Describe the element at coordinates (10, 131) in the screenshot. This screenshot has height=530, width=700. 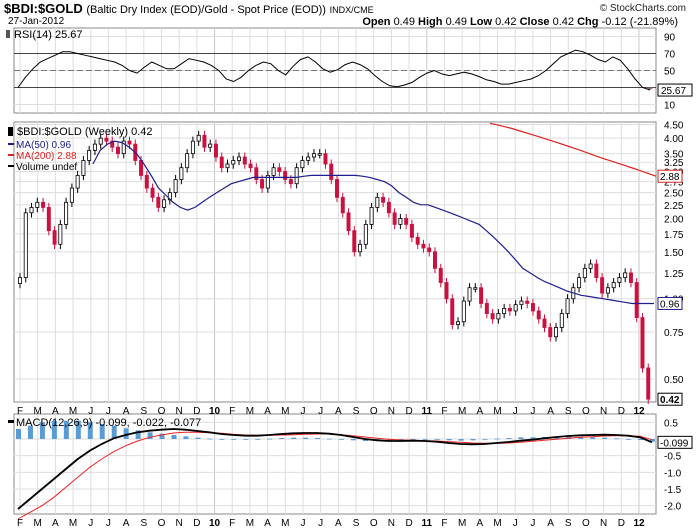
I see `candle-icon` at that location.